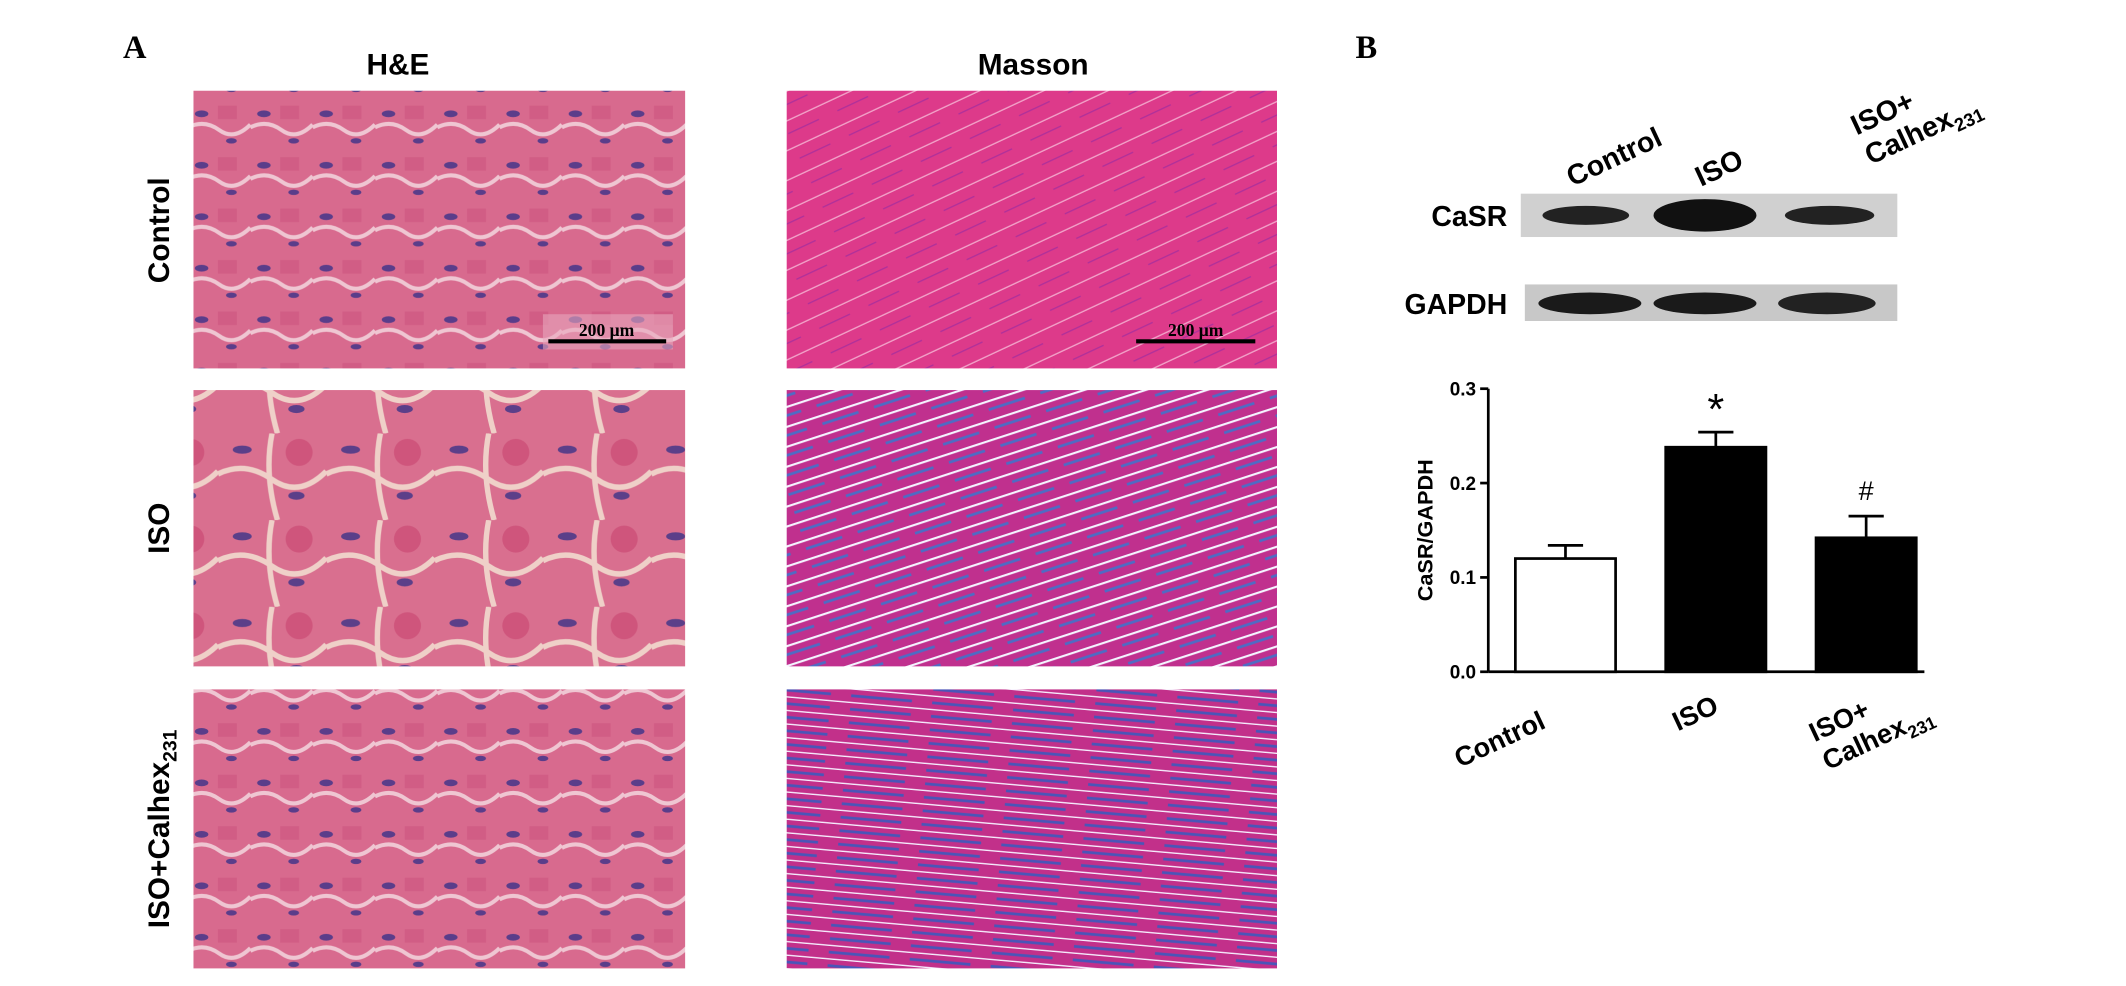 The image size is (2126, 986). What do you see at coordinates (1917, 117) in the screenshot?
I see `lane-label: ISO+Calhex231` at bounding box center [1917, 117].